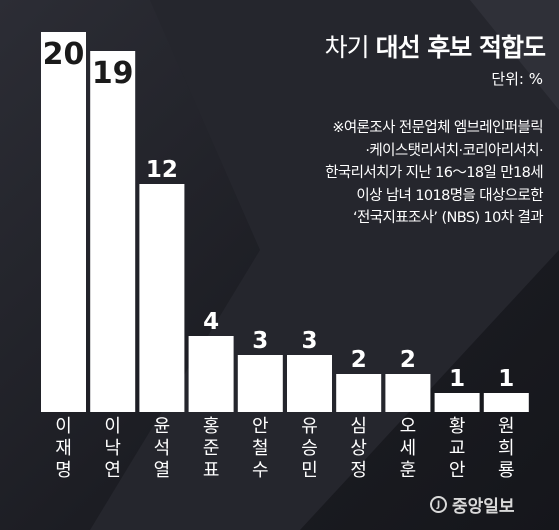 The image size is (559, 530). What do you see at coordinates (448, 218) in the screenshot?
I see `source-note-line: ‘전국지표조사’ (NBS) 10차 결과` at bounding box center [448, 218].